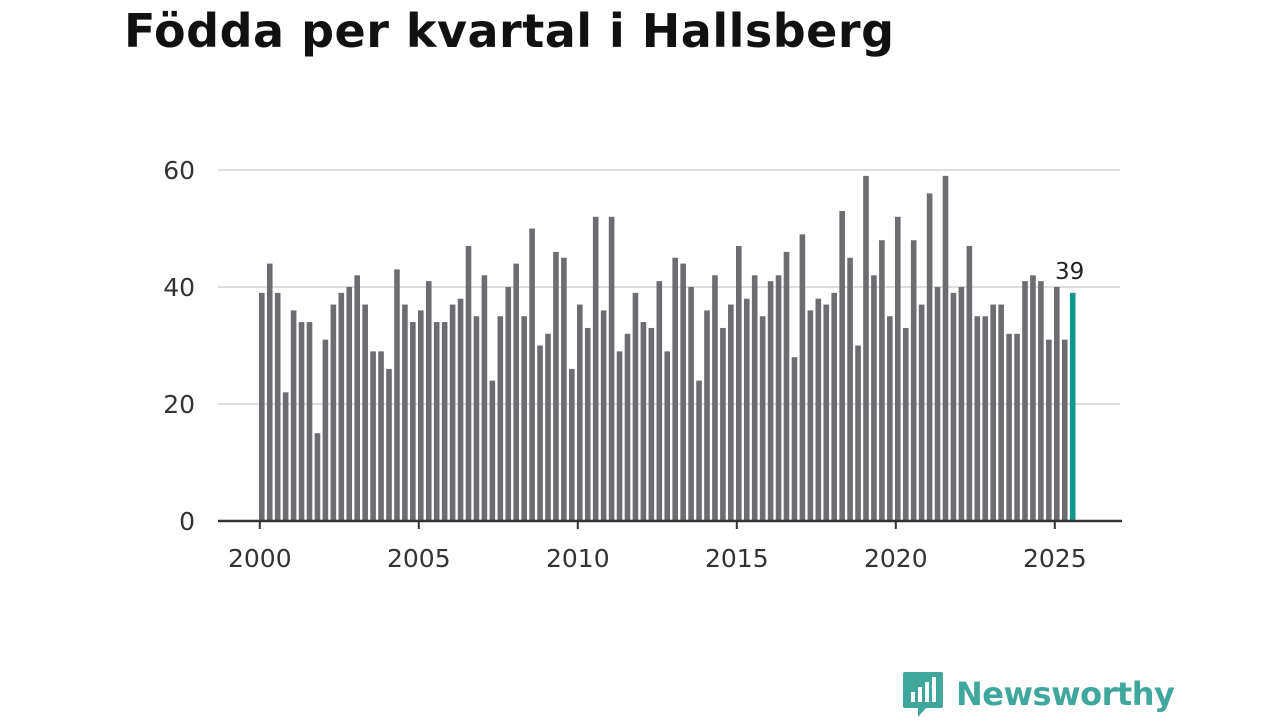 Image resolution: width=1280 pixels, height=720 pixels. Describe the element at coordinates (1072, 406) in the screenshot. I see `bar-highlight` at that location.